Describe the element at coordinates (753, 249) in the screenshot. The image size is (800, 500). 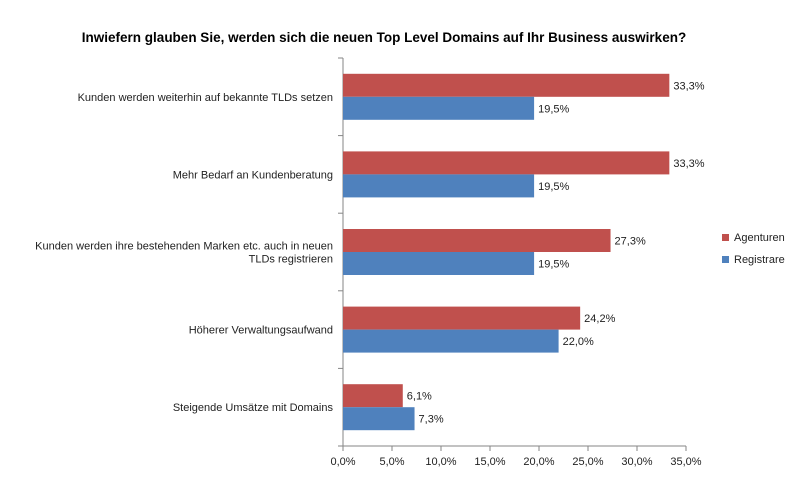
I see `legend: Agenturen Registrare` at that location.